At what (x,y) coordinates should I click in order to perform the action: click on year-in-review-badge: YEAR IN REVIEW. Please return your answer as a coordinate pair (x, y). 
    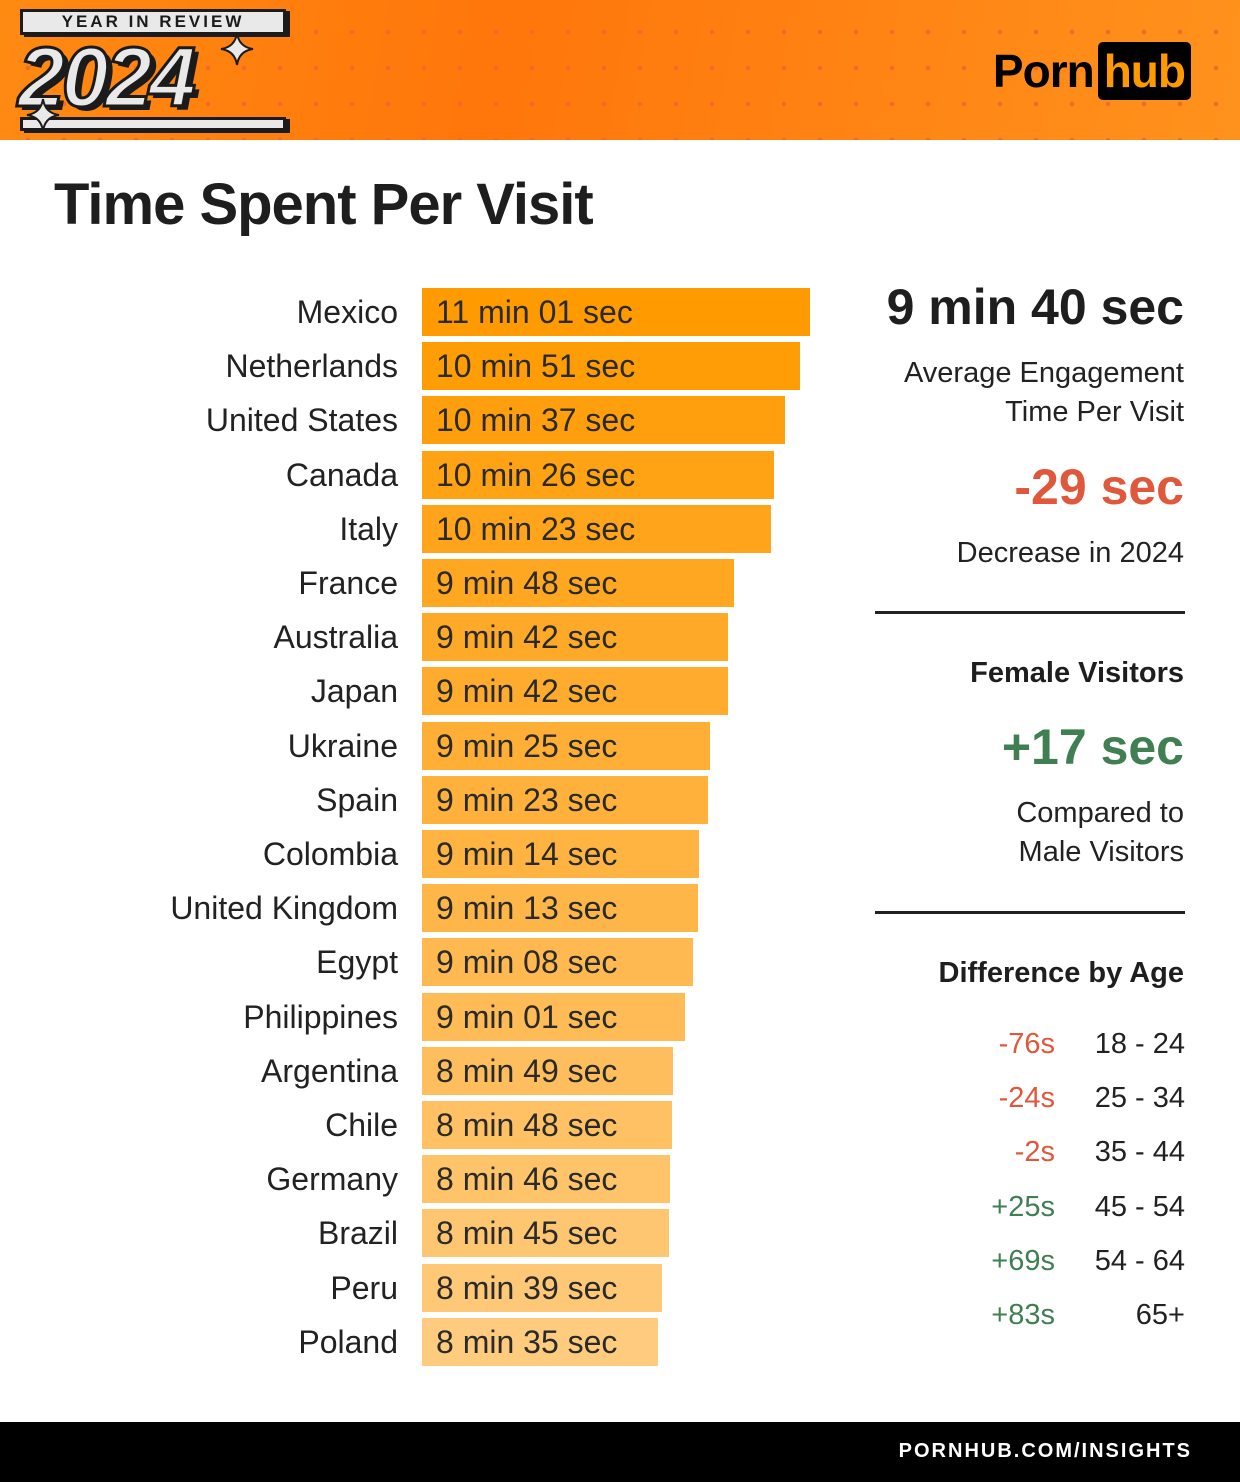
    Looking at the image, I should click on (153, 22).